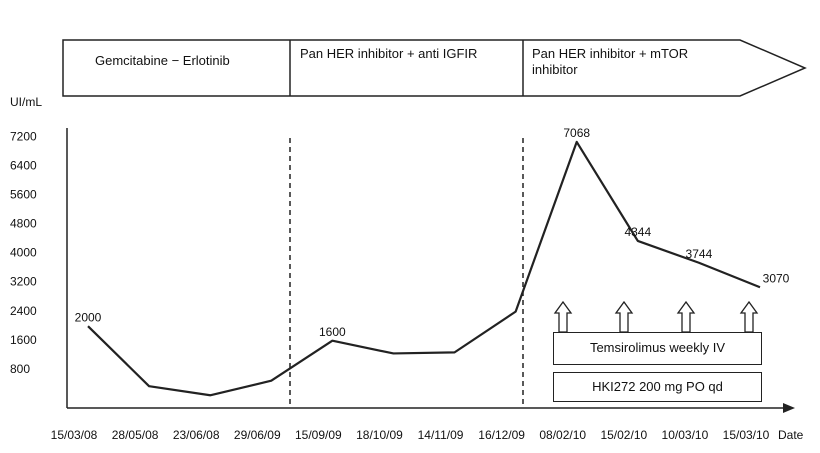 The image size is (820, 453). Describe the element at coordinates (23, 282) in the screenshot. I see `y-tick-label: 3200` at that location.